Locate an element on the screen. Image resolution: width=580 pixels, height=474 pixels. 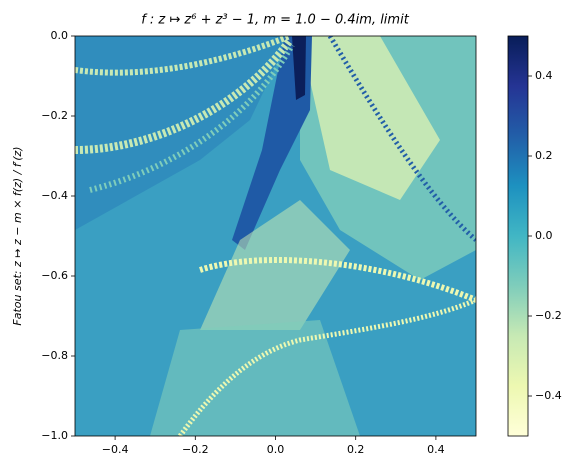
colorbar-tick-label: 0.4 is located at coordinates (544, 75).